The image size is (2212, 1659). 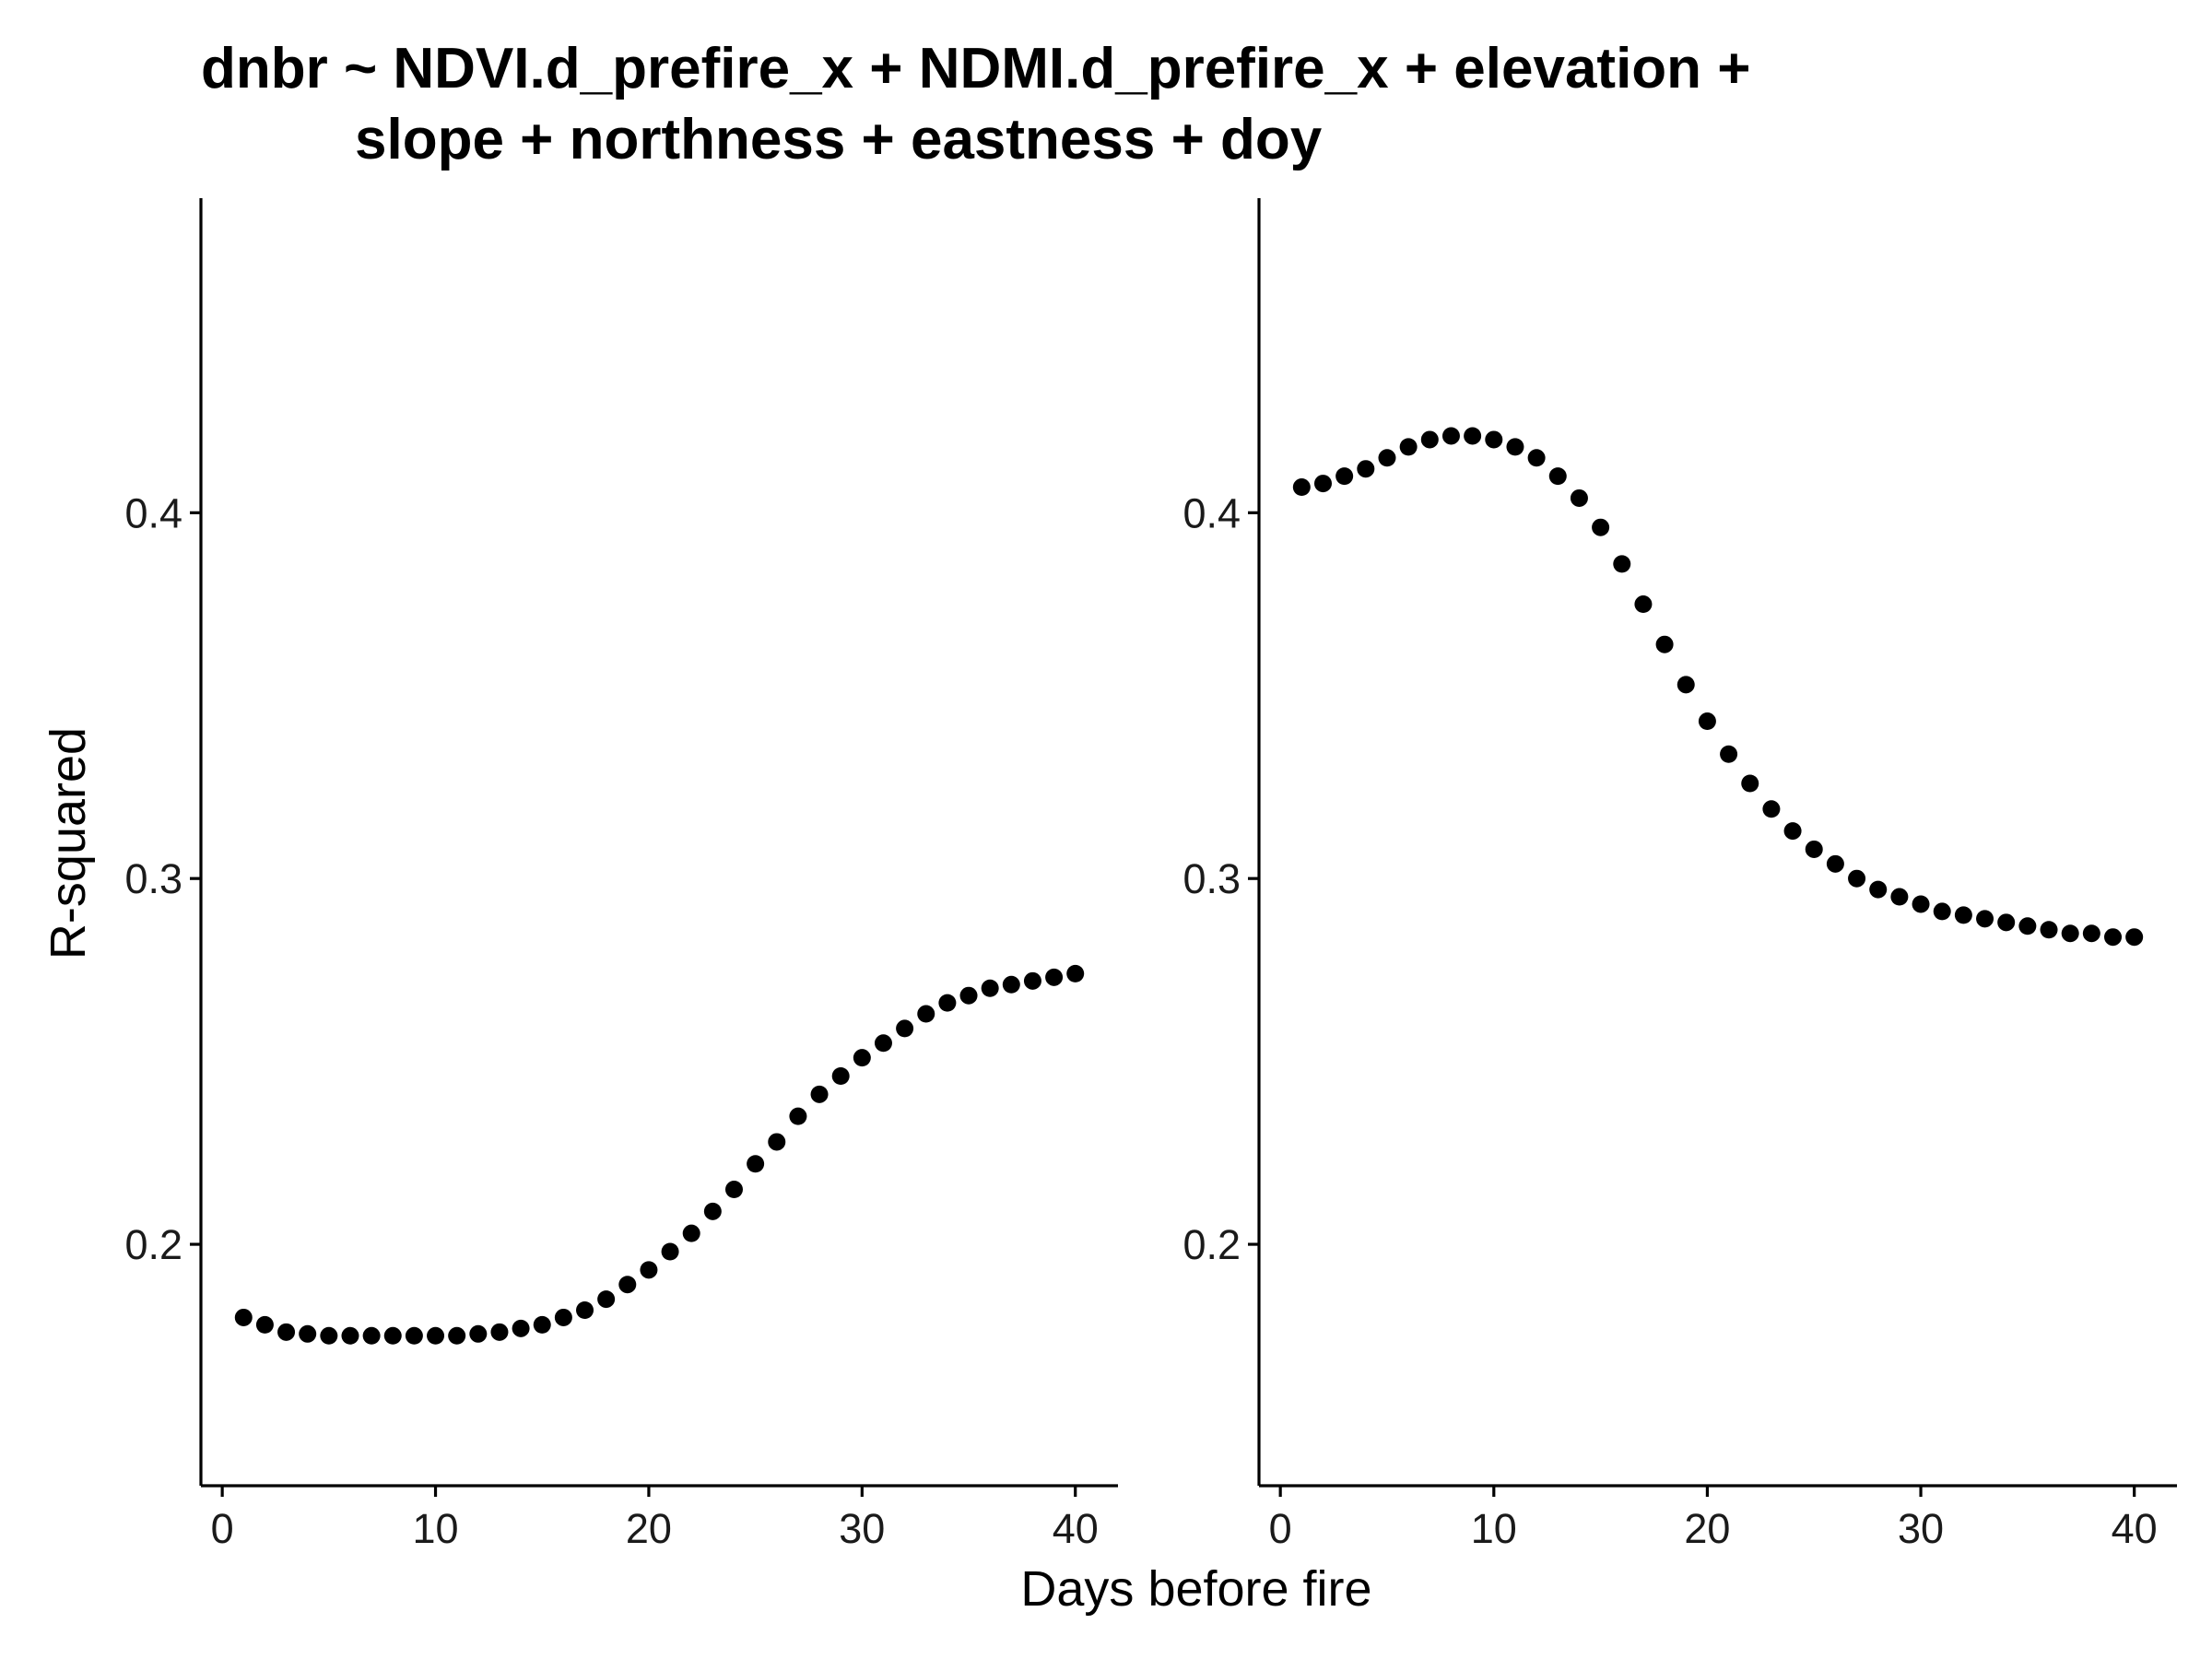 What do you see at coordinates (1195, 1589) in the screenshot?
I see `x-axis-title: Days before fire` at bounding box center [1195, 1589].